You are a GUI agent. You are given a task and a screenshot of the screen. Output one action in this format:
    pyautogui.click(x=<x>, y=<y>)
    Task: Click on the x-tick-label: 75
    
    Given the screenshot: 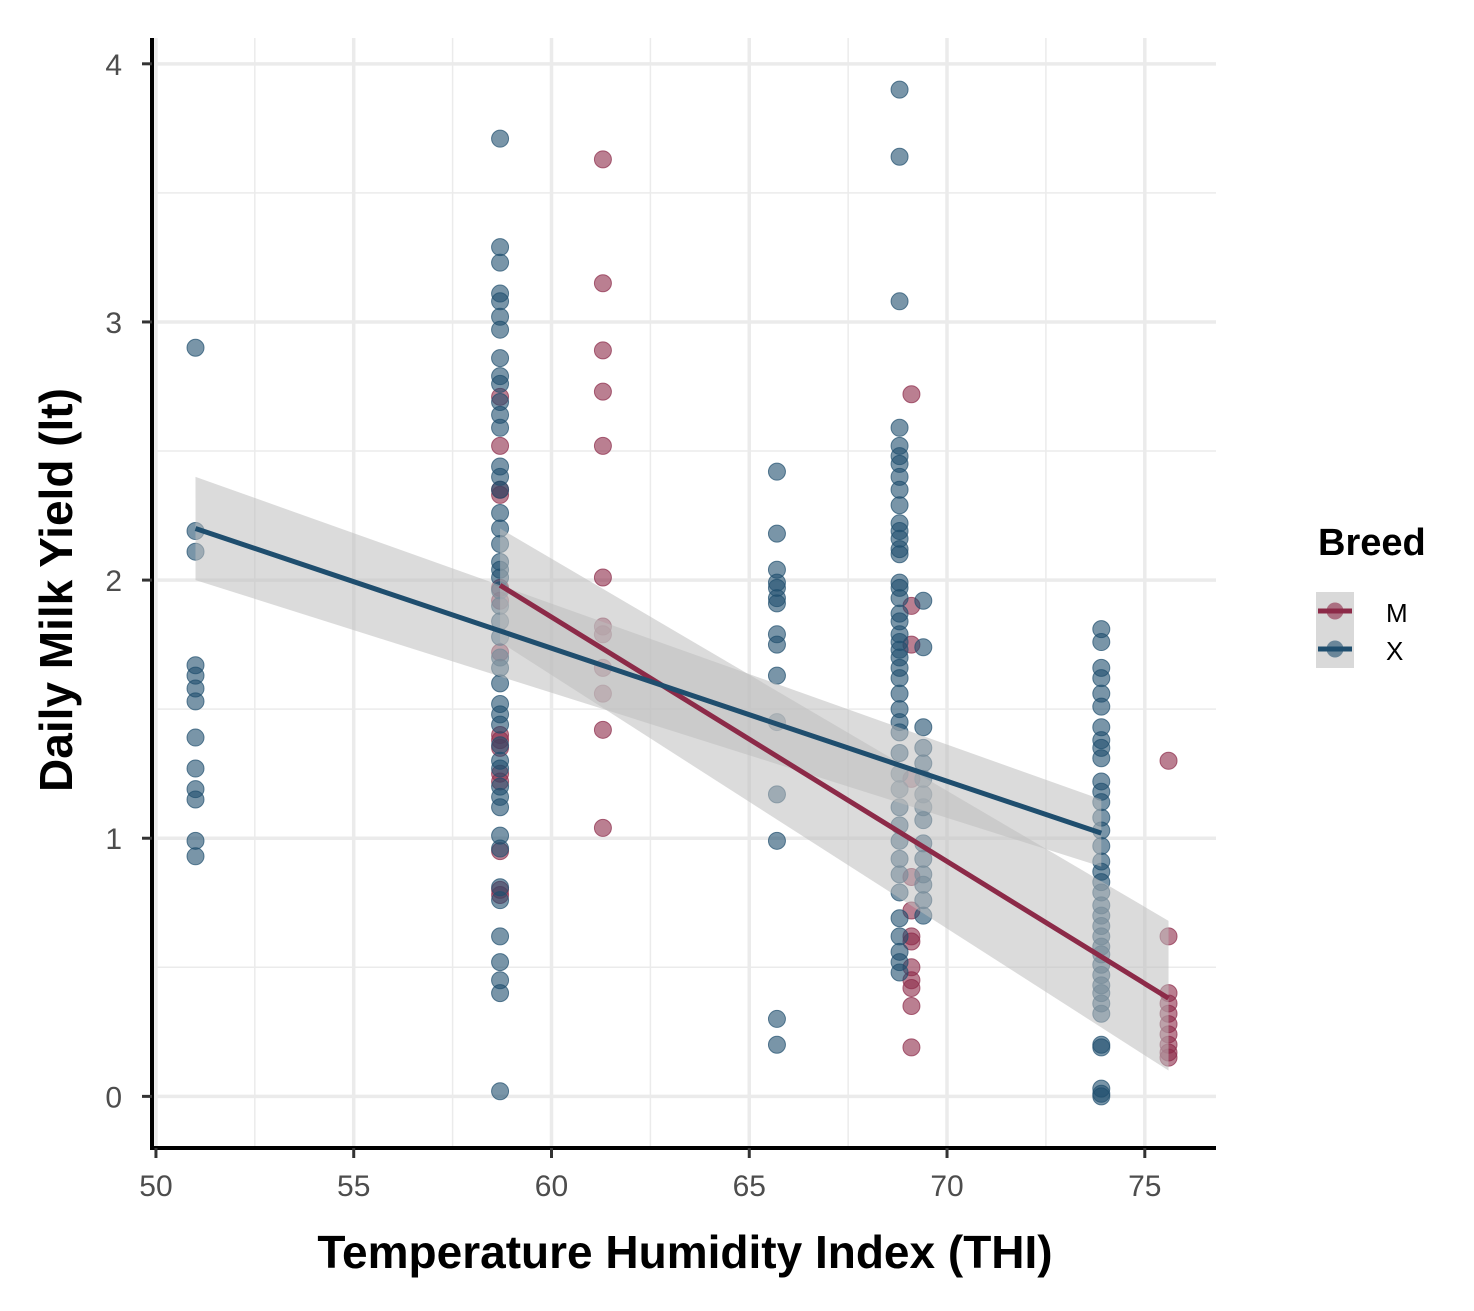 What is the action you would take?
    pyautogui.click(x=1144, y=1186)
    